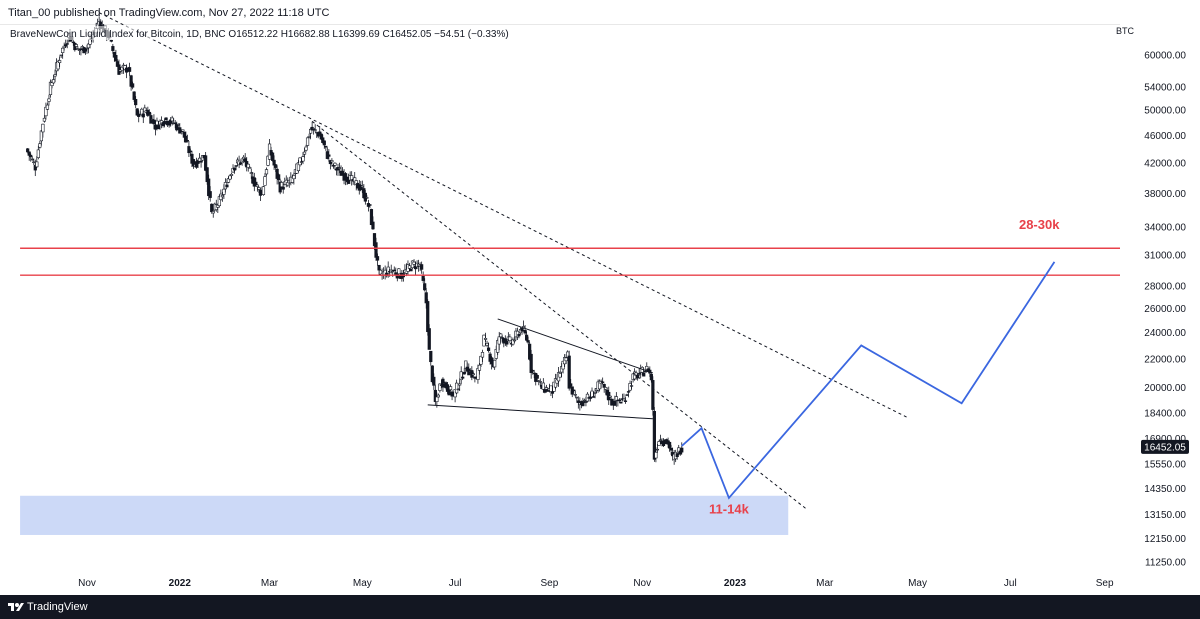 The height and width of the screenshot is (619, 1200). I want to click on x-tick-label: May, so click(362, 583).